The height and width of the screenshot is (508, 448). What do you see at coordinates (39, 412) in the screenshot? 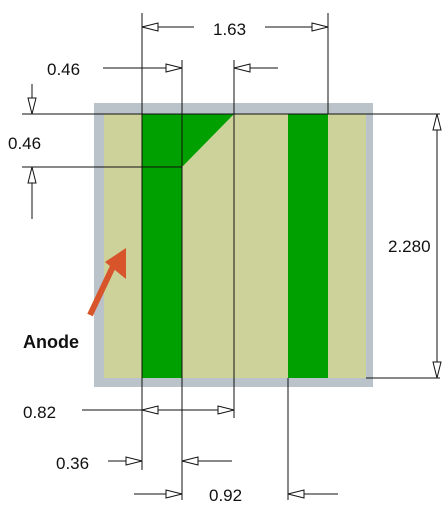
I see `stripe-gap-label: 0.82` at bounding box center [39, 412].